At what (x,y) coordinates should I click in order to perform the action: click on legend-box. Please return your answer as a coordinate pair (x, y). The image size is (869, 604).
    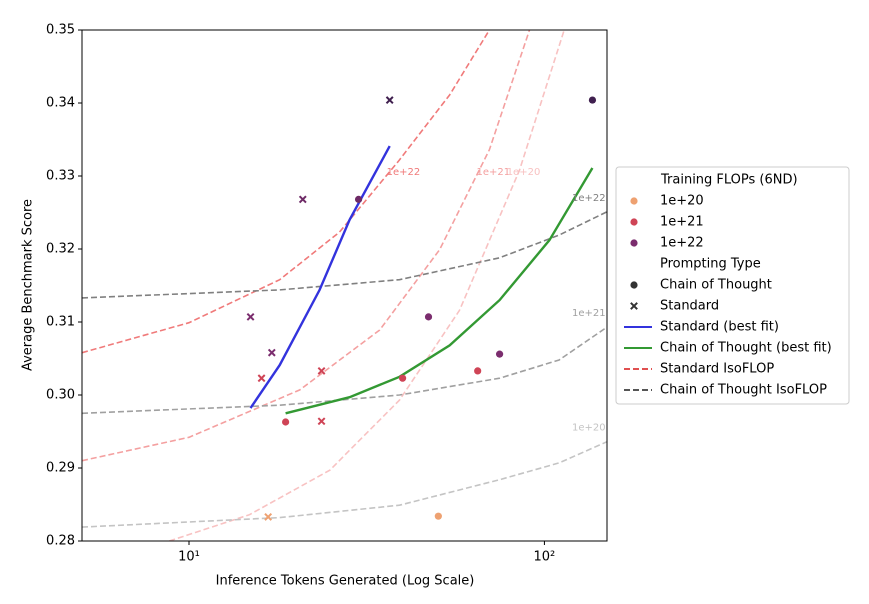
    Looking at the image, I should click on (732, 285).